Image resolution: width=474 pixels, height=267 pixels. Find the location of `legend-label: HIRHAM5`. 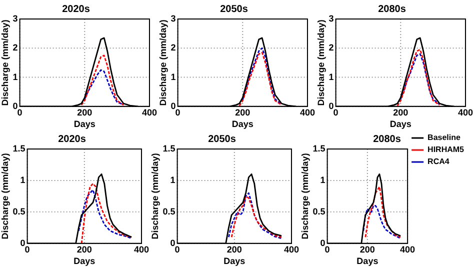

legend-label: HIRHAM5 is located at coordinates (446, 149).